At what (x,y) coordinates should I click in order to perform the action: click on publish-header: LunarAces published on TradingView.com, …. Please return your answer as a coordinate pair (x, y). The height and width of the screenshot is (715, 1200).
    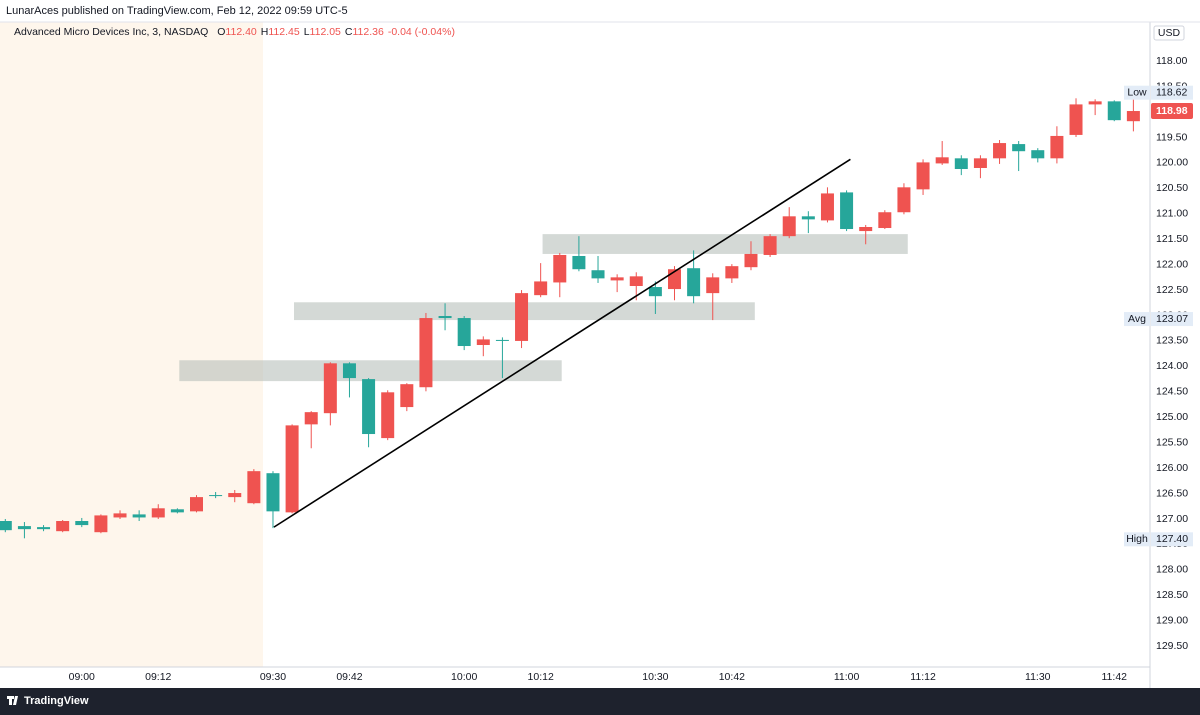
    Looking at the image, I should click on (177, 11).